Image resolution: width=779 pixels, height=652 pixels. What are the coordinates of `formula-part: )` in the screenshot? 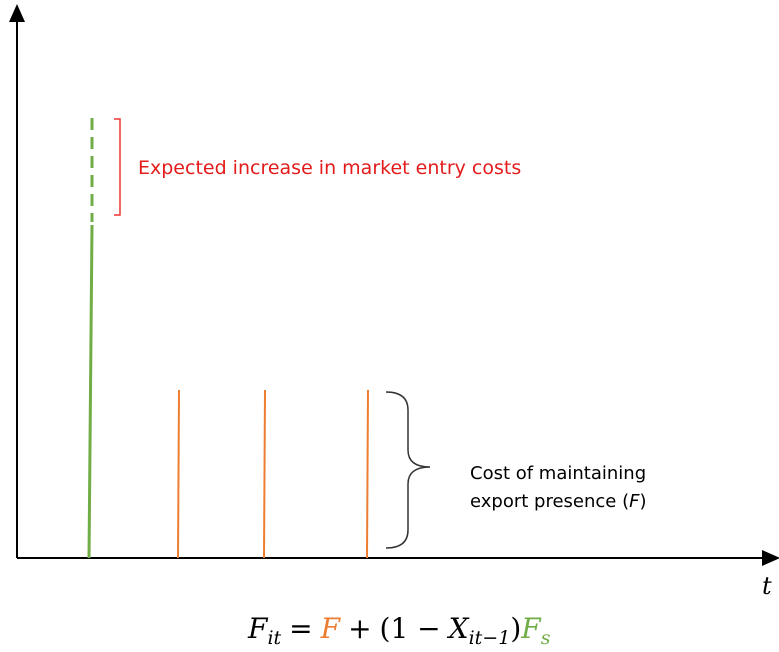 It's located at (515, 628).